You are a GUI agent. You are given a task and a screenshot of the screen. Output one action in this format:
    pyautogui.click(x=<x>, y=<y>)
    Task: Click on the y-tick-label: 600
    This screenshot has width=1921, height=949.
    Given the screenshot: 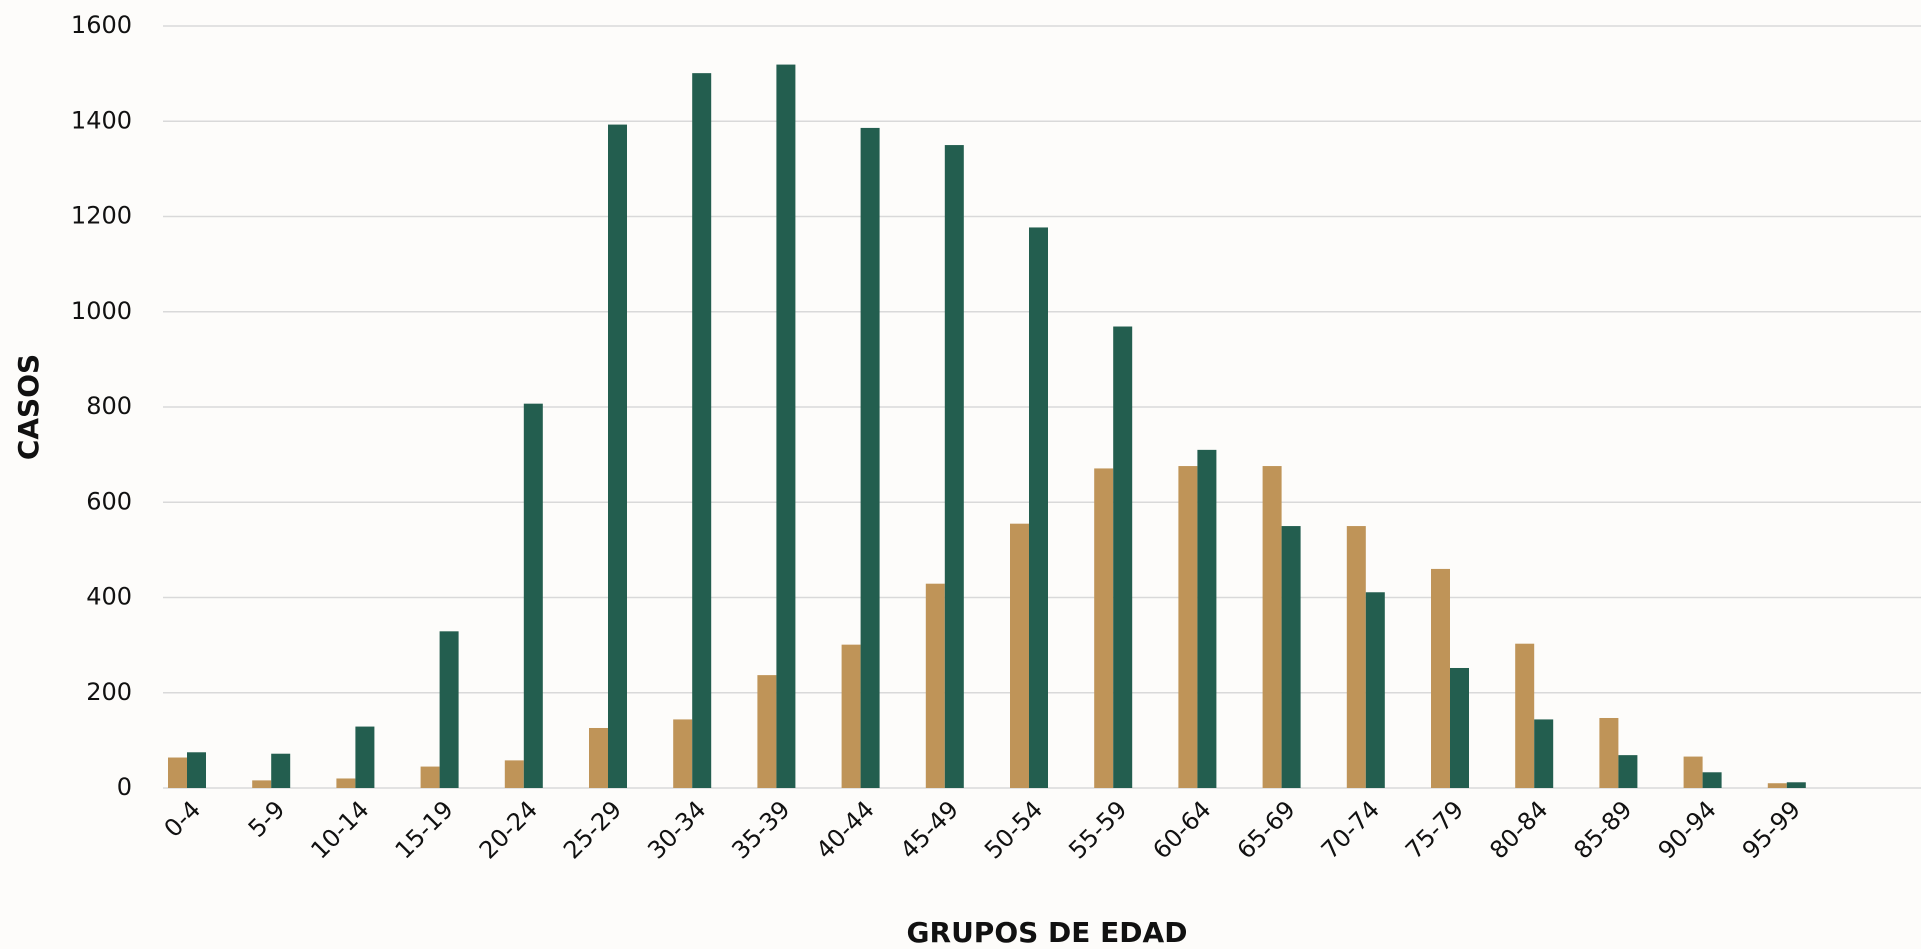 What is the action you would take?
    pyautogui.click(x=109, y=501)
    